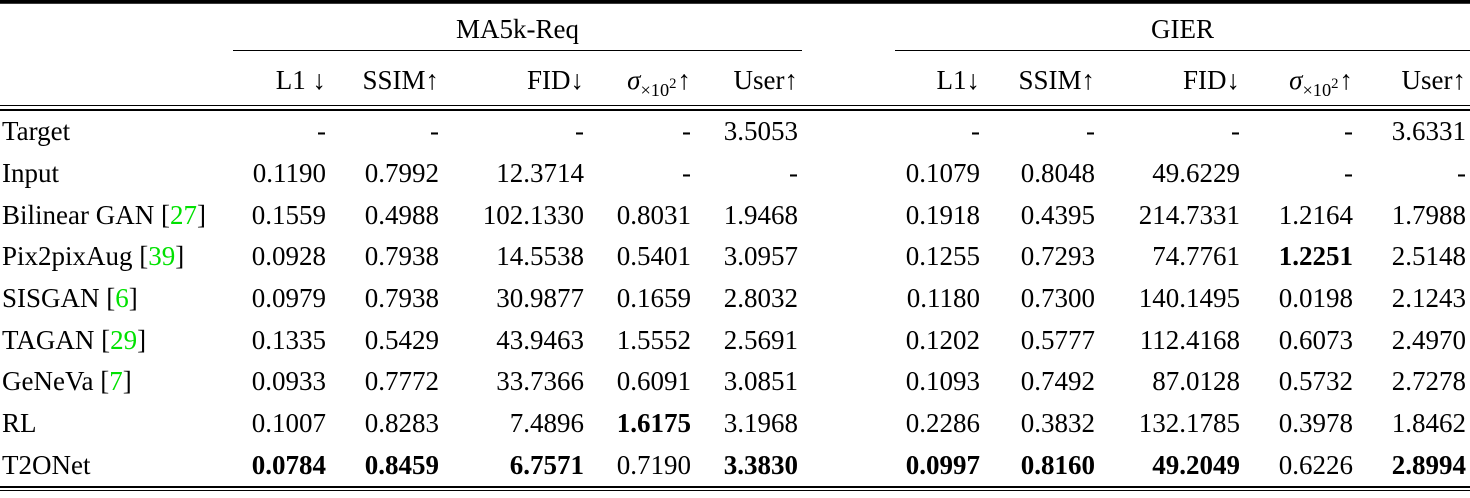  Describe the element at coordinates (288, 381) in the screenshot. I see `metric-cell: 0.0933` at that location.